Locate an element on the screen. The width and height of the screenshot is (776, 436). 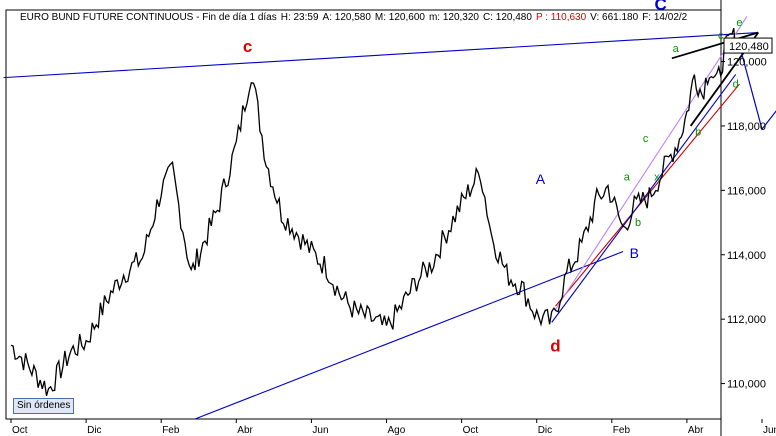
y-tick-label-2: 112,000 is located at coordinates (746, 320).